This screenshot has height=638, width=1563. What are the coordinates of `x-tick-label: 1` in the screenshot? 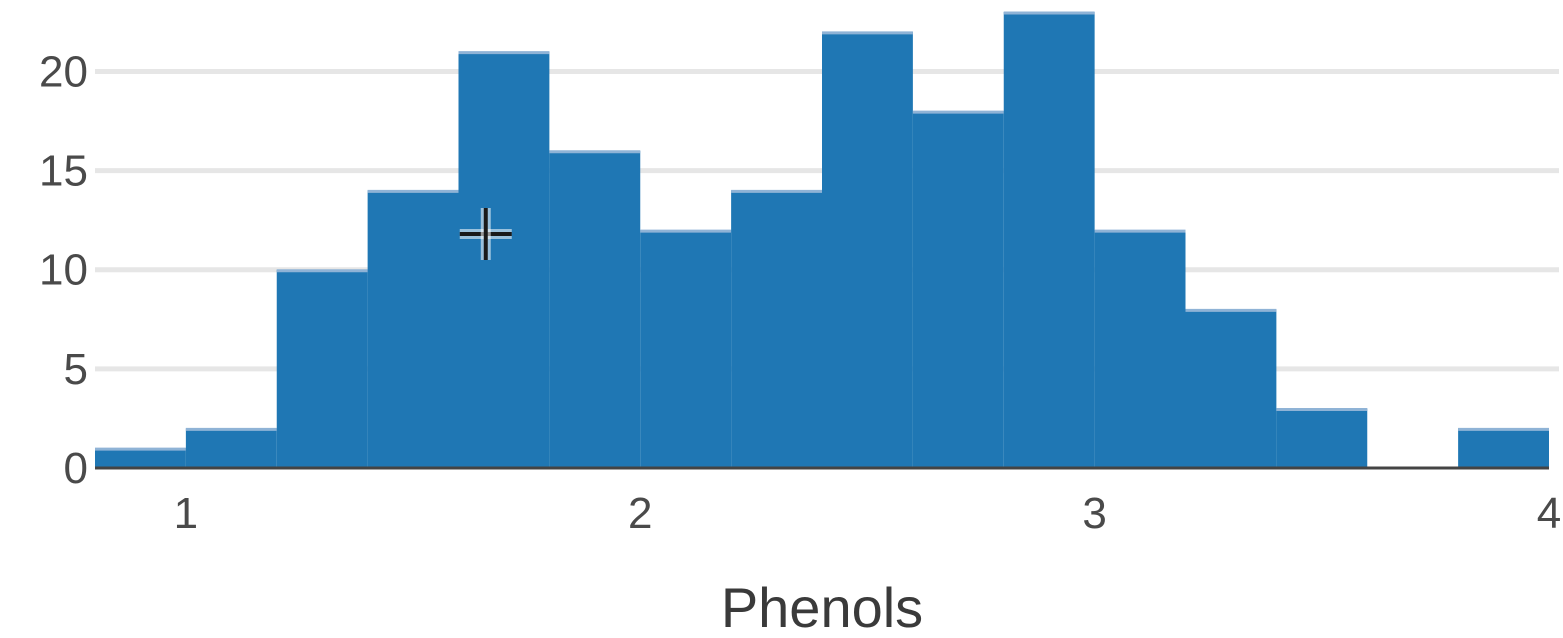 It's located at (186, 513).